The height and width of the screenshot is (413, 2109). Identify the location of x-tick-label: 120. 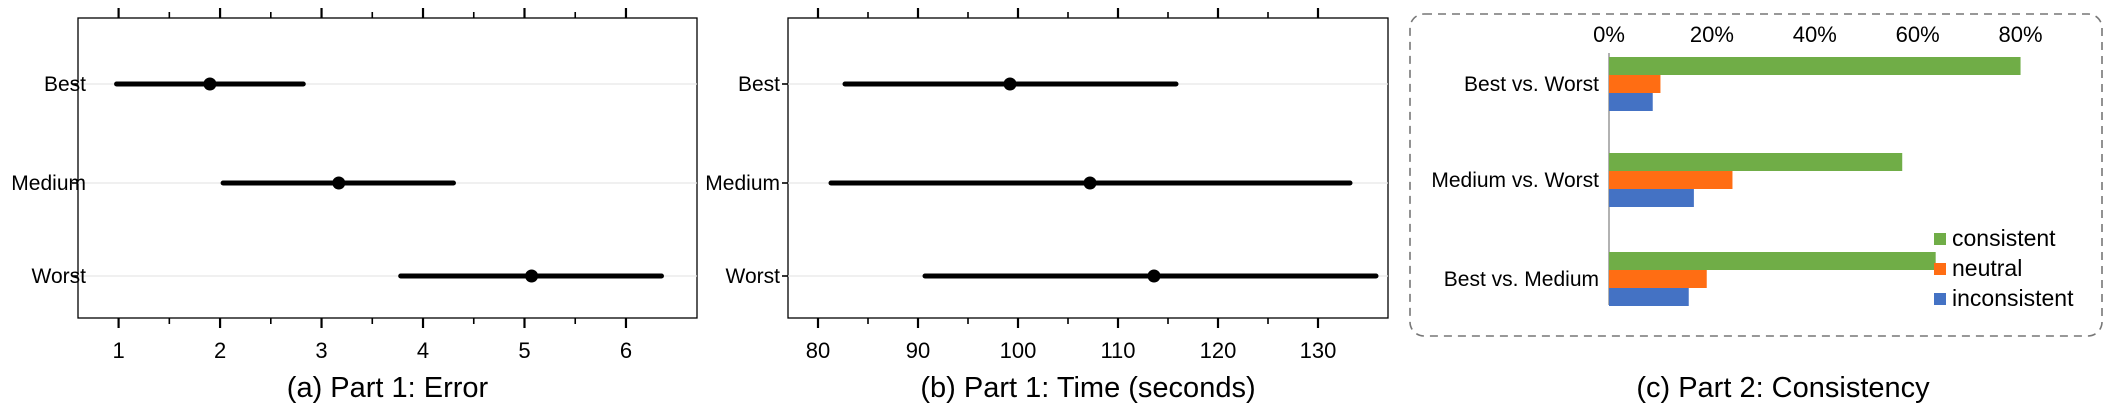
(1218, 350).